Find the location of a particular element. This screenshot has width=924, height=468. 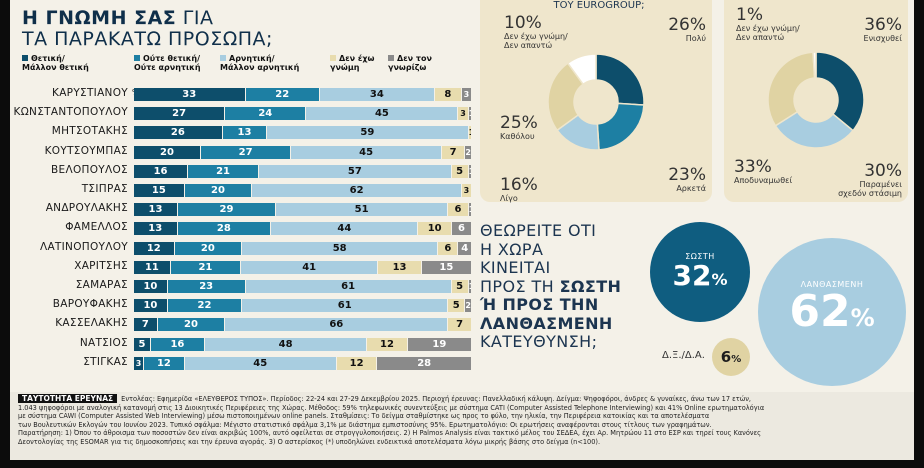

row-label: ΣΤΙΓΚΑΣ is located at coordinates (105, 361).